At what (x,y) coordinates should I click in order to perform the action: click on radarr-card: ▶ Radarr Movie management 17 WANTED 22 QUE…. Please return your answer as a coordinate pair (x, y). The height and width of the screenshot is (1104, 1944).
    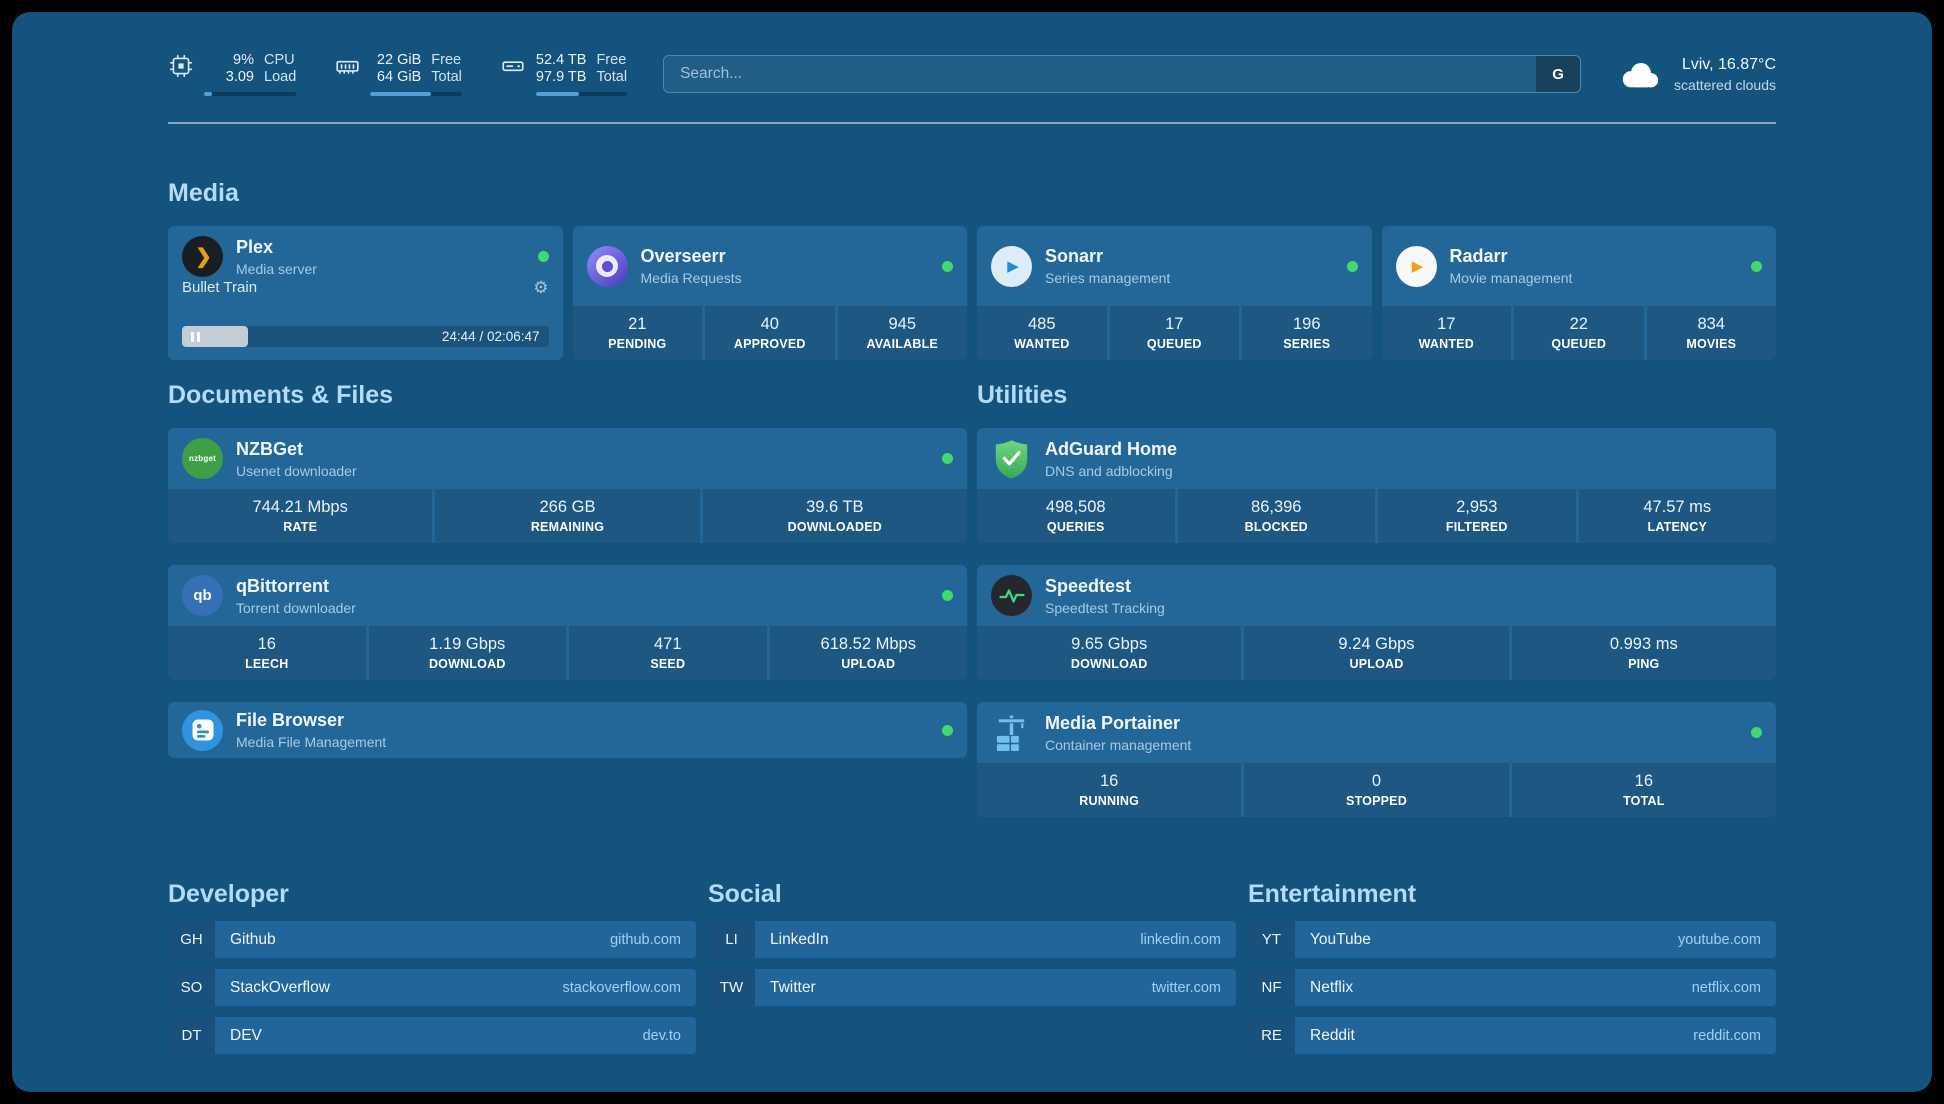
    Looking at the image, I should click on (1578, 293).